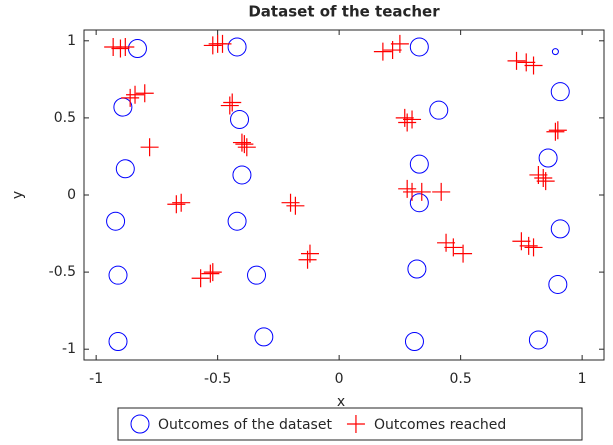 Image resolution: width=613 pixels, height=445 pixels. I want to click on legend-label: Outcomes of the dataset, so click(245, 425).